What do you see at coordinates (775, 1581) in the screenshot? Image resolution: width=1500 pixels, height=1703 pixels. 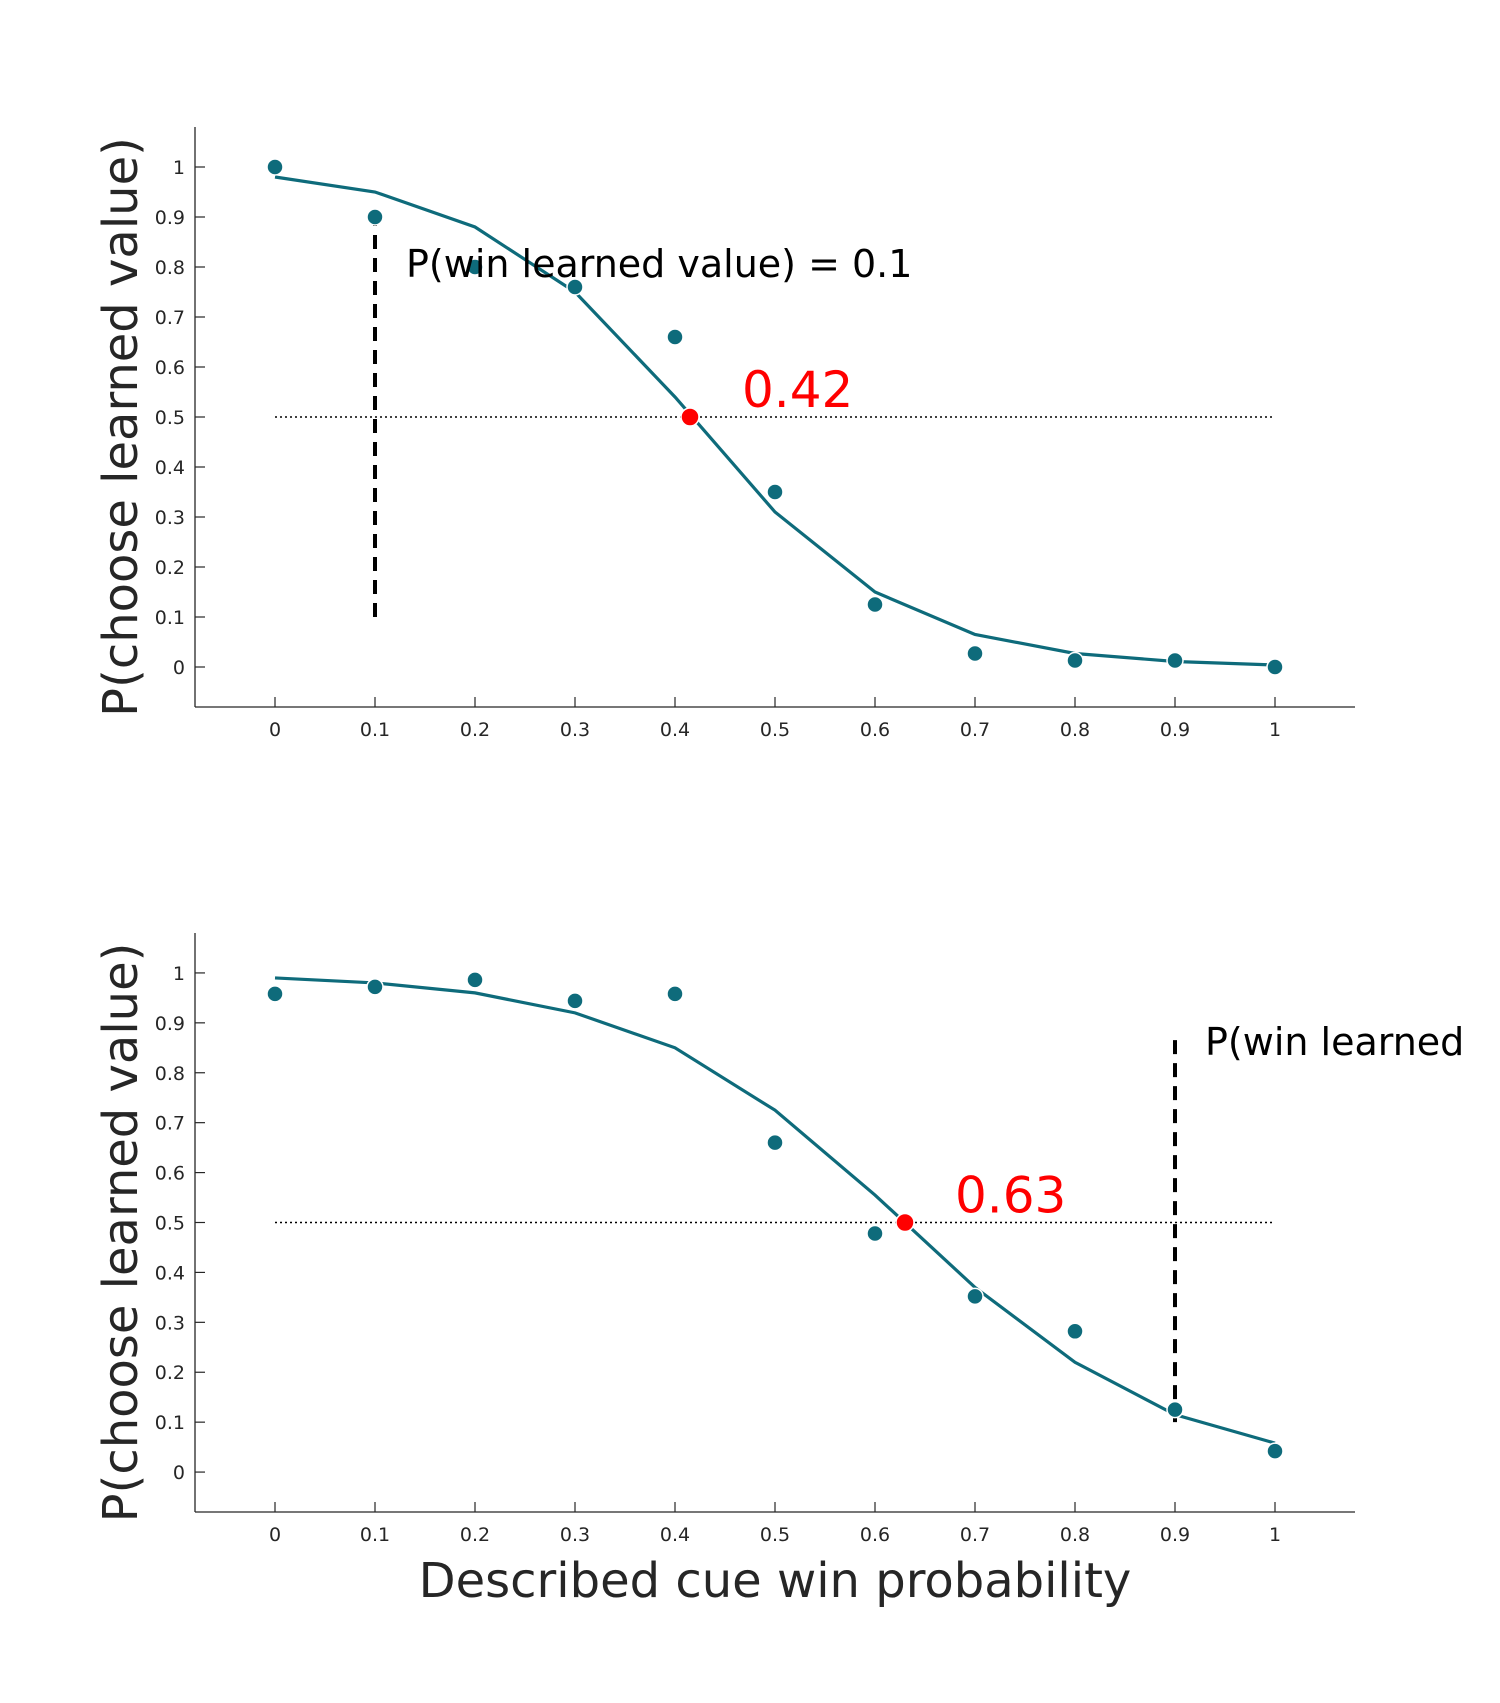 I see `x-axis-label: Described cue win probability` at bounding box center [775, 1581].